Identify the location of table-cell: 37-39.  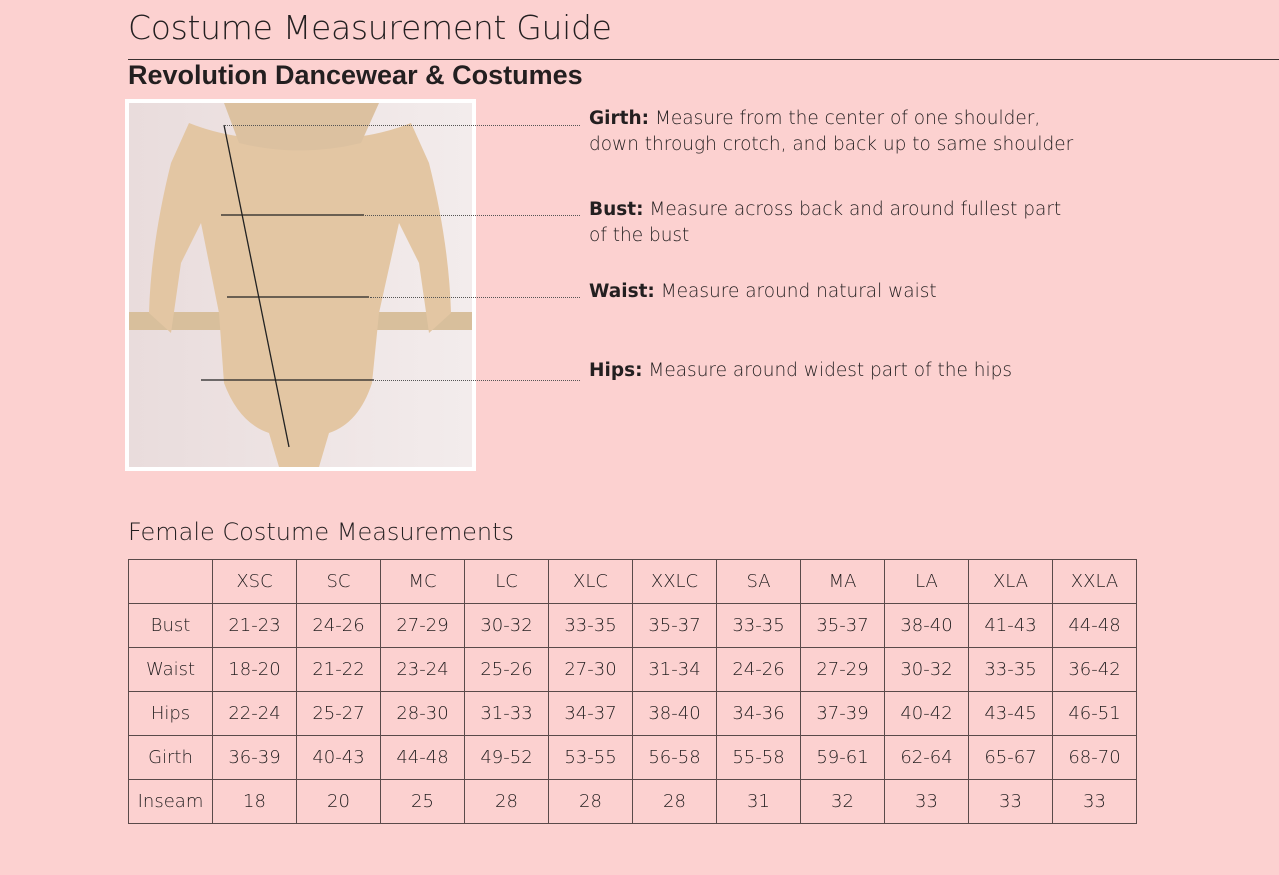
(842, 713).